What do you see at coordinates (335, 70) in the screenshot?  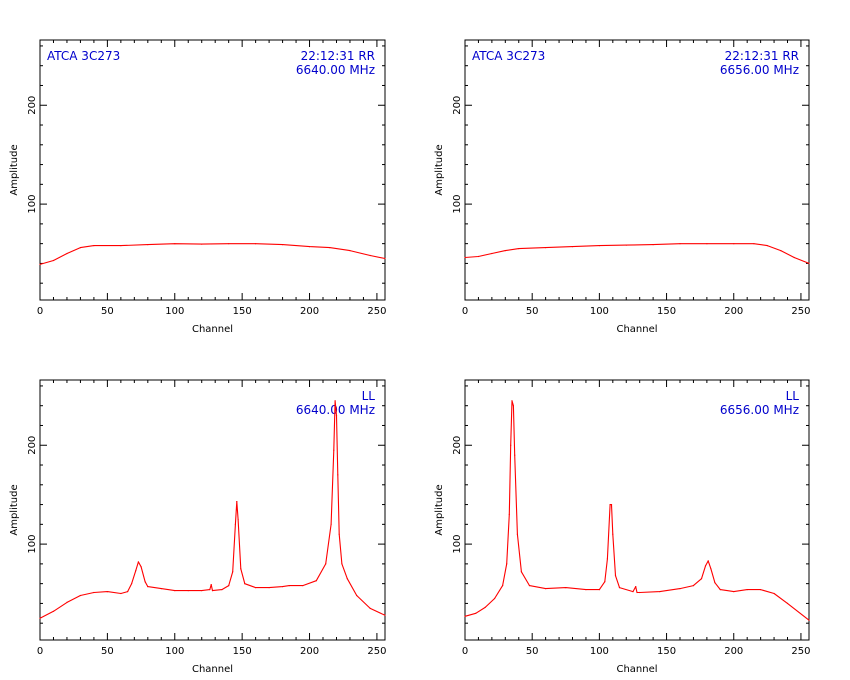 I see `frequency-label: 6640.00 MHz` at bounding box center [335, 70].